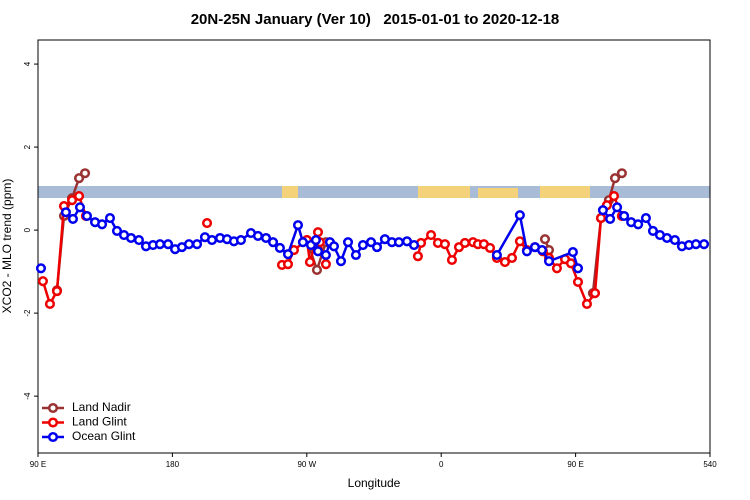 The width and height of the screenshot is (750, 500). I want to click on legend-label: Ocean Glint, so click(104, 436).